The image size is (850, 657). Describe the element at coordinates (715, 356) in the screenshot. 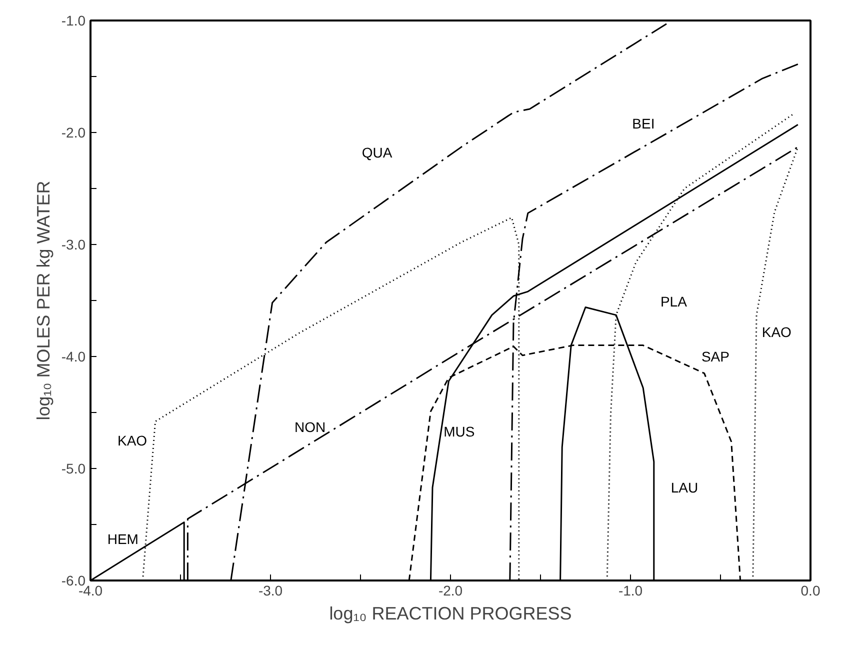

I see `series-label: SAP` at that location.